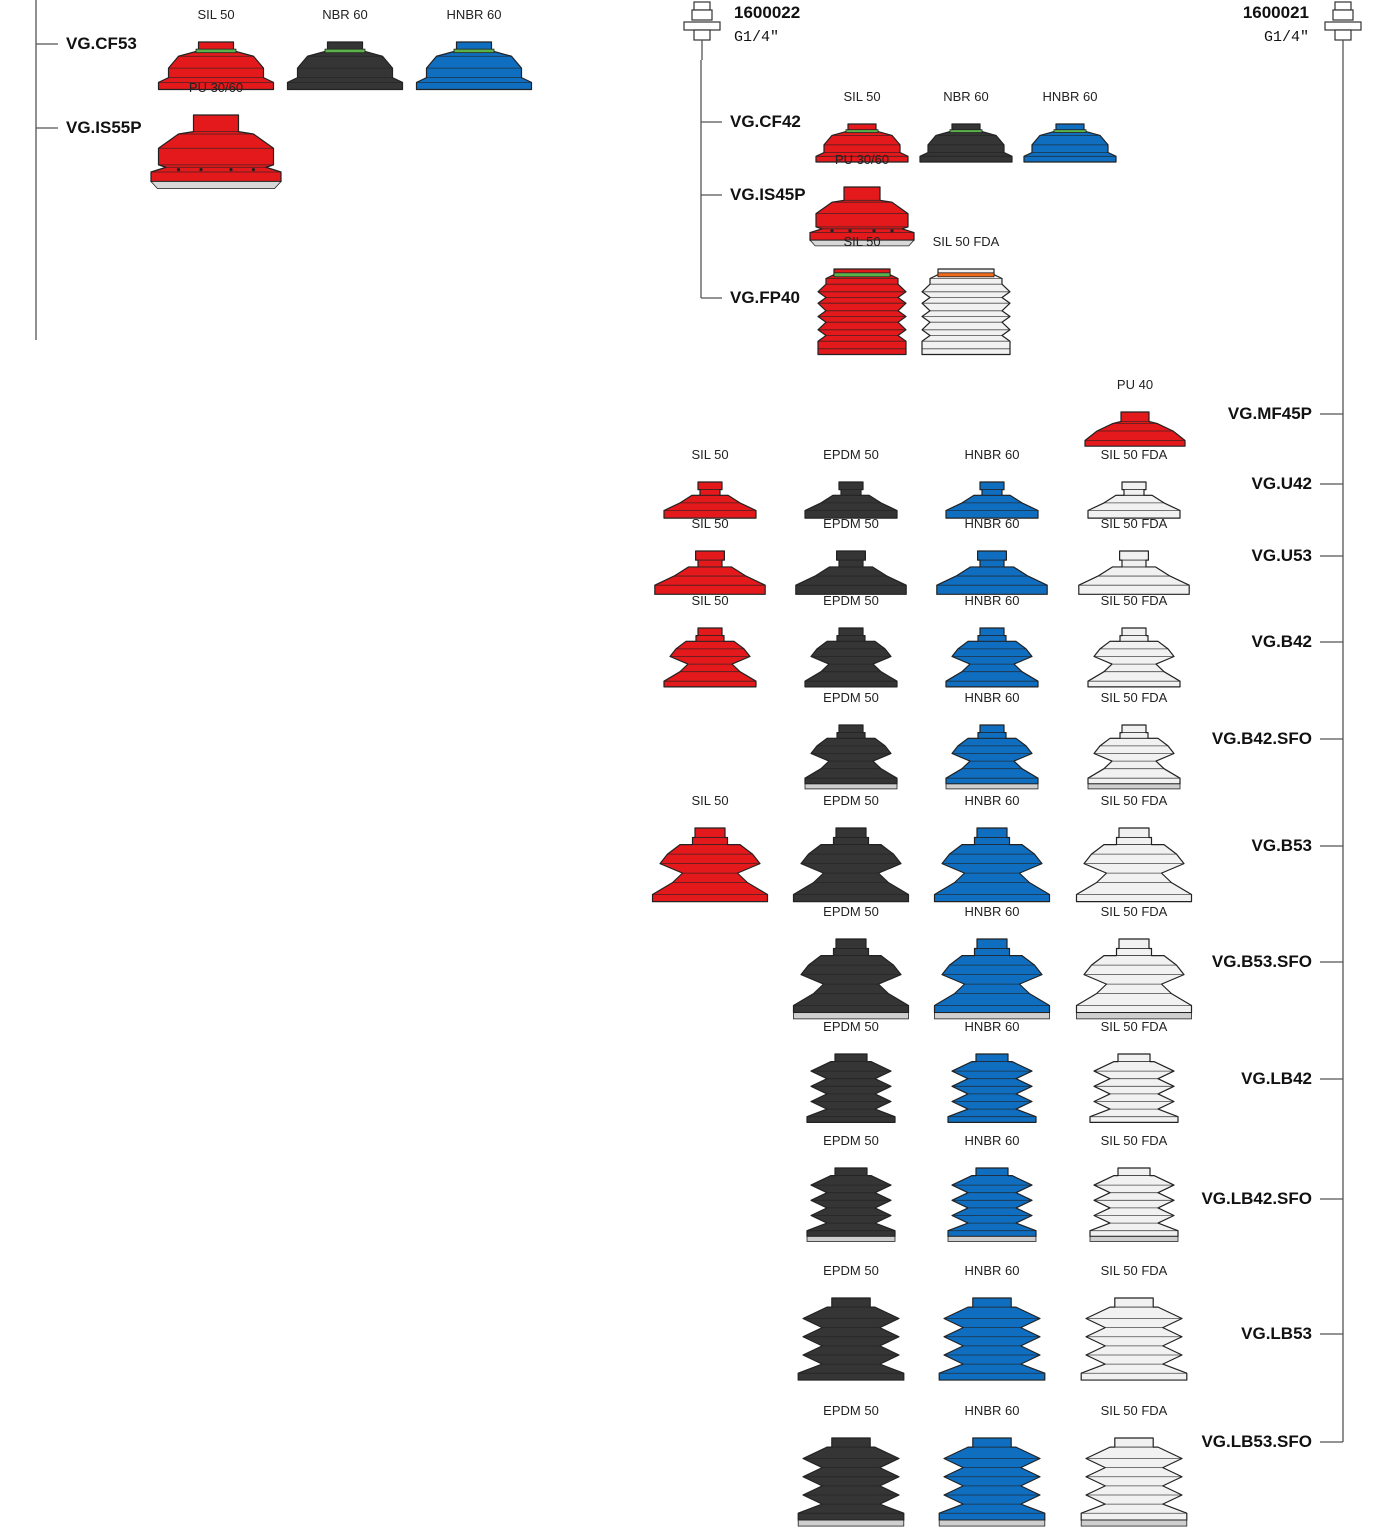 The image size is (1375, 1528). What do you see at coordinates (992, 979) in the screenshot?
I see `suction-cup-b53sfo-hnbr60` at bounding box center [992, 979].